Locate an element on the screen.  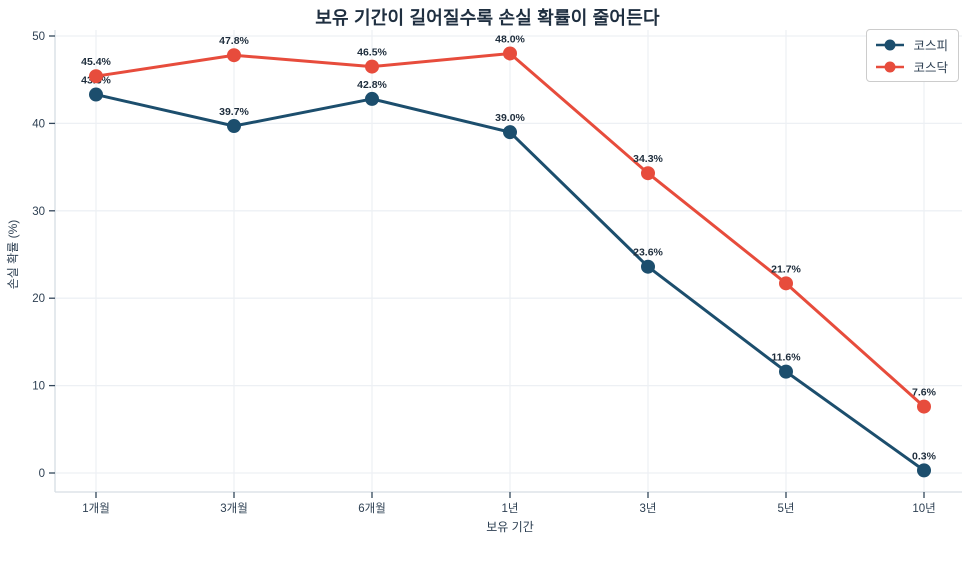
data-label-kospi-5: 11.6% is located at coordinates (786, 358).